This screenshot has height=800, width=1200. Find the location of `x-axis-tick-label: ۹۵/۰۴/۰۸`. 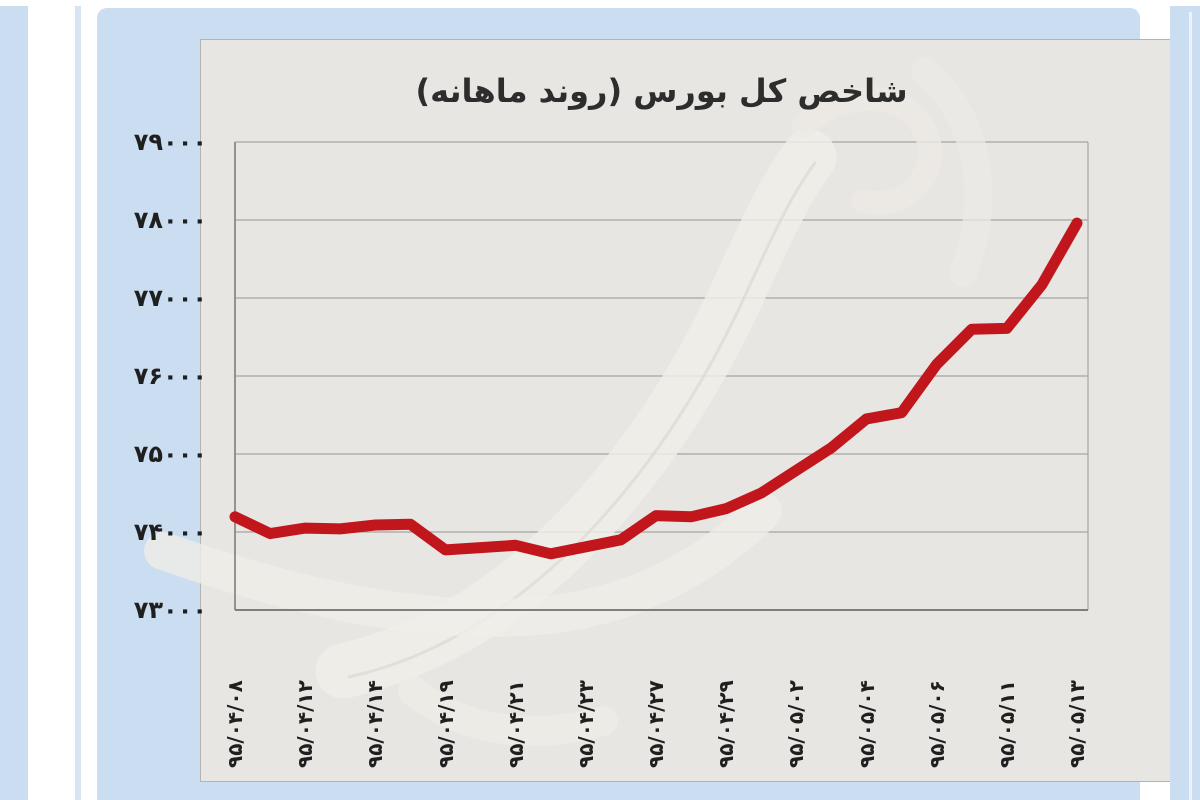

x-axis-tick-label: ۹۵/۰۴/۰۸ is located at coordinates (235, 724).